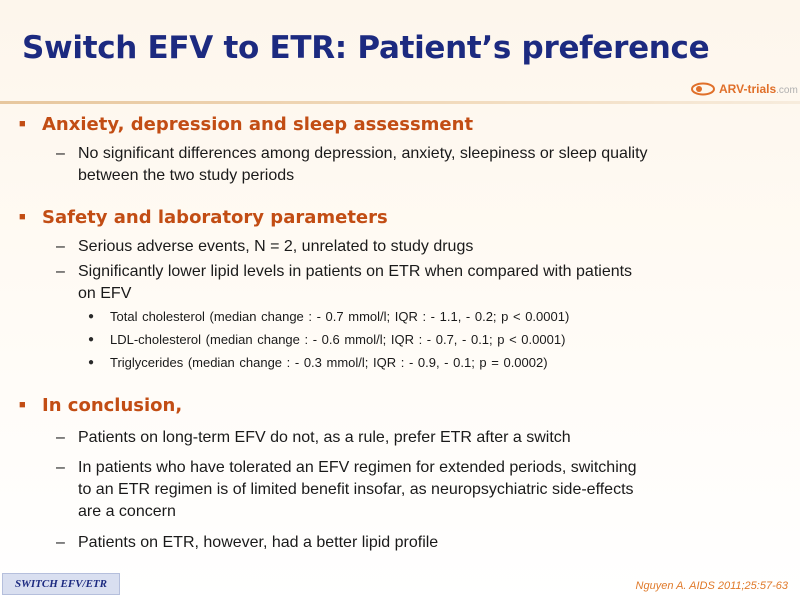 The height and width of the screenshot is (600, 800). I want to click on arv-trials-logo-icon, so click(703, 89).